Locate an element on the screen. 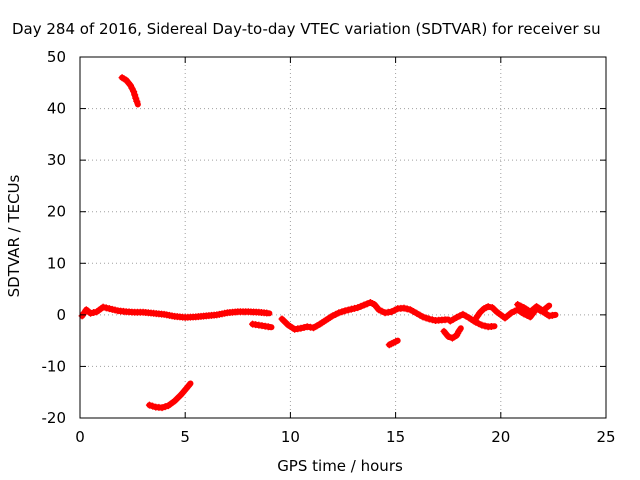 The height and width of the screenshot is (480, 640). y-tick-label: -10 is located at coordinates (54, 366).